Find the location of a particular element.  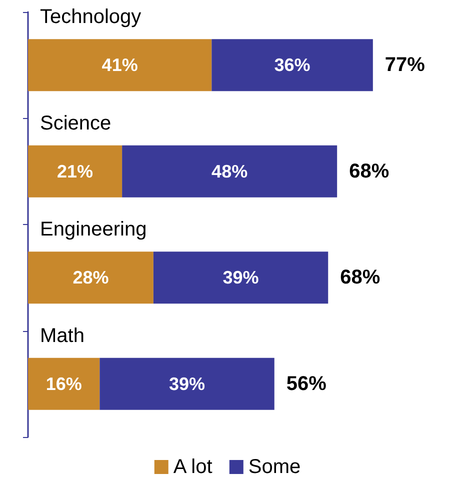

y-tick-label: Engineering is located at coordinates (93, 229).